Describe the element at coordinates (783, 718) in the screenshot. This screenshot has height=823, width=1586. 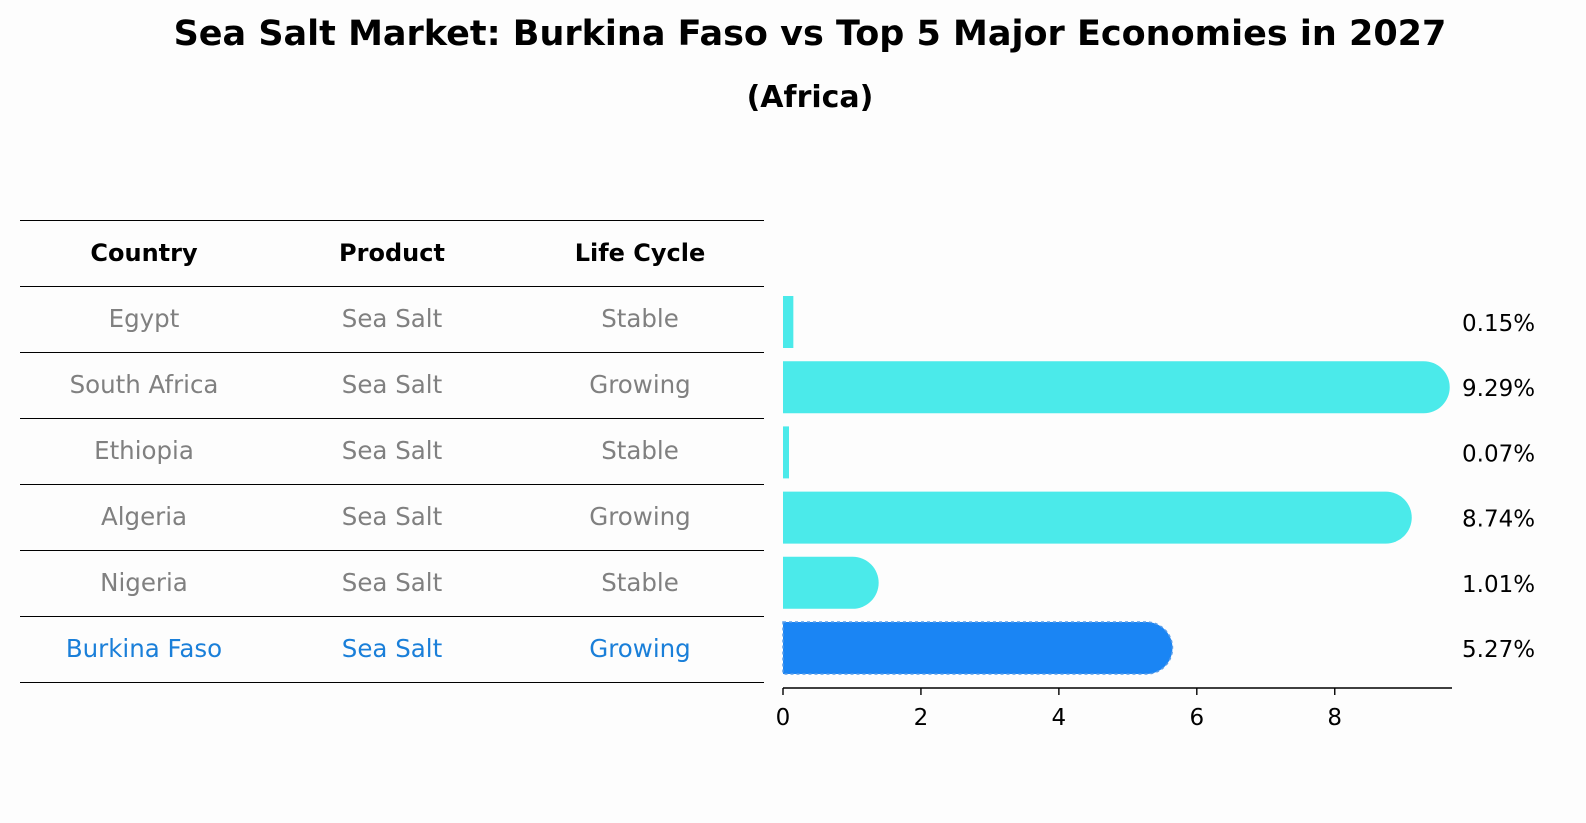
I see `x-tick-label: 0` at that location.